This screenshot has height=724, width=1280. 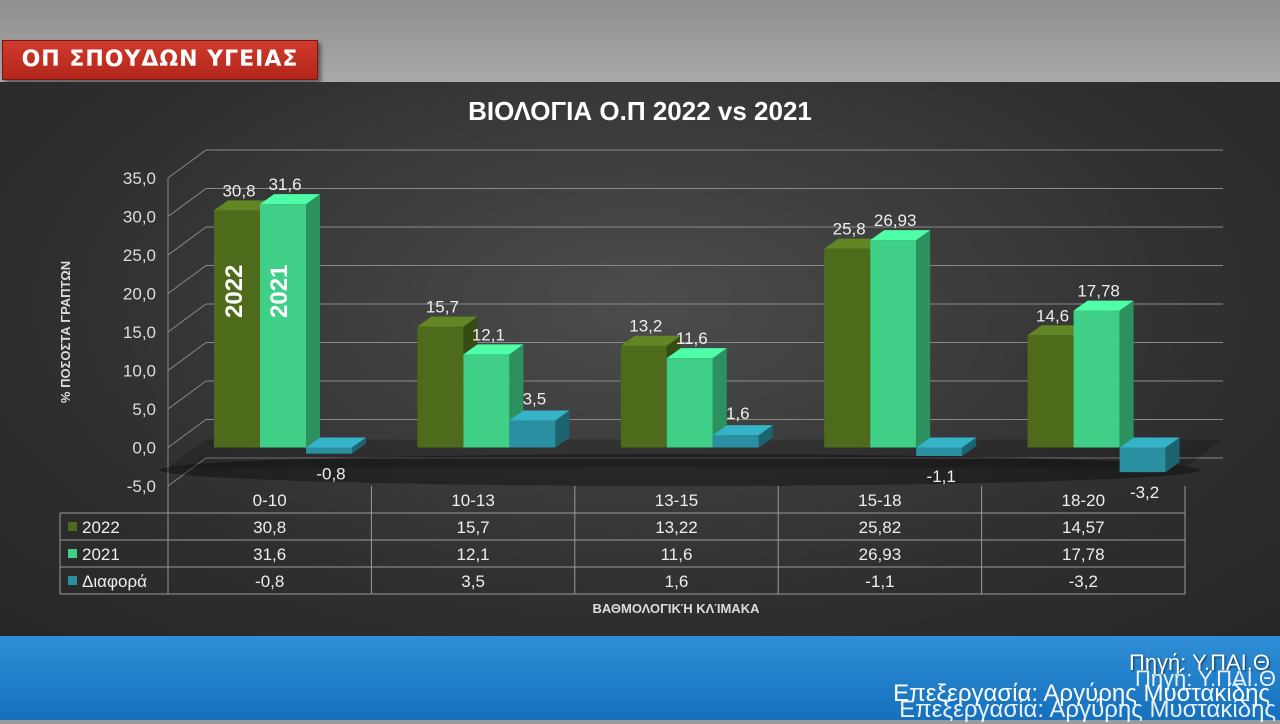 I want to click on legend-key-2021, so click(x=72, y=553).